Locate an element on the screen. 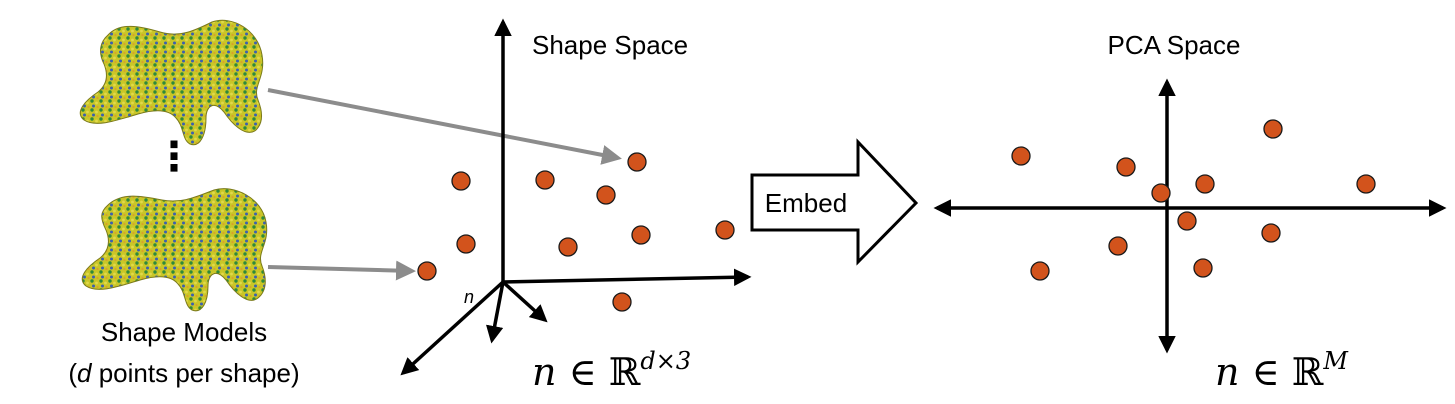 The width and height of the screenshot is (1455, 404). shape-space-x-axis is located at coordinates (627, 277).